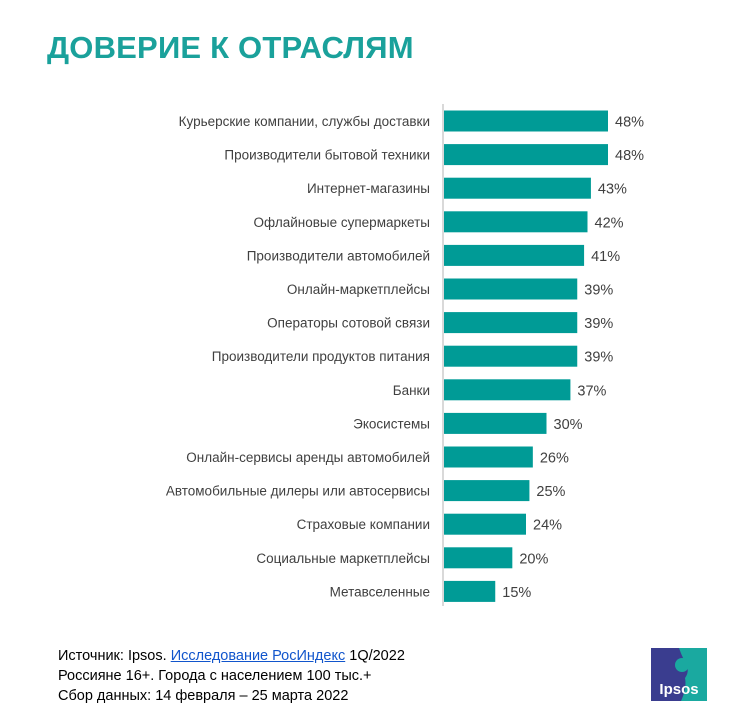 The width and height of the screenshot is (738, 711). I want to click on value-label: 30%, so click(568, 425).